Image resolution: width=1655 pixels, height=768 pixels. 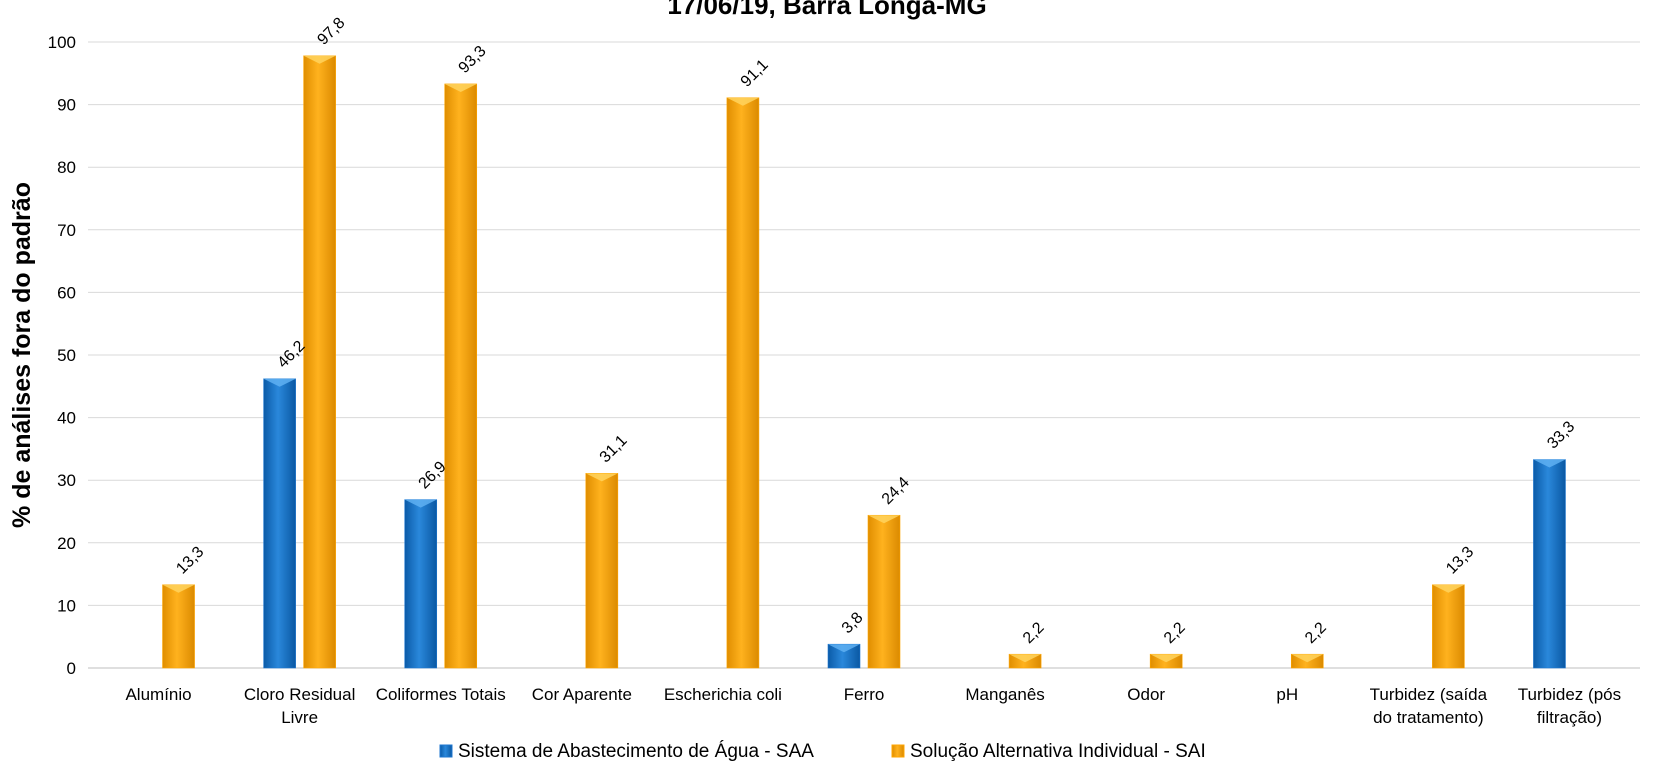 What do you see at coordinates (896, 491) in the screenshot?
I see `data-label: 24,4` at bounding box center [896, 491].